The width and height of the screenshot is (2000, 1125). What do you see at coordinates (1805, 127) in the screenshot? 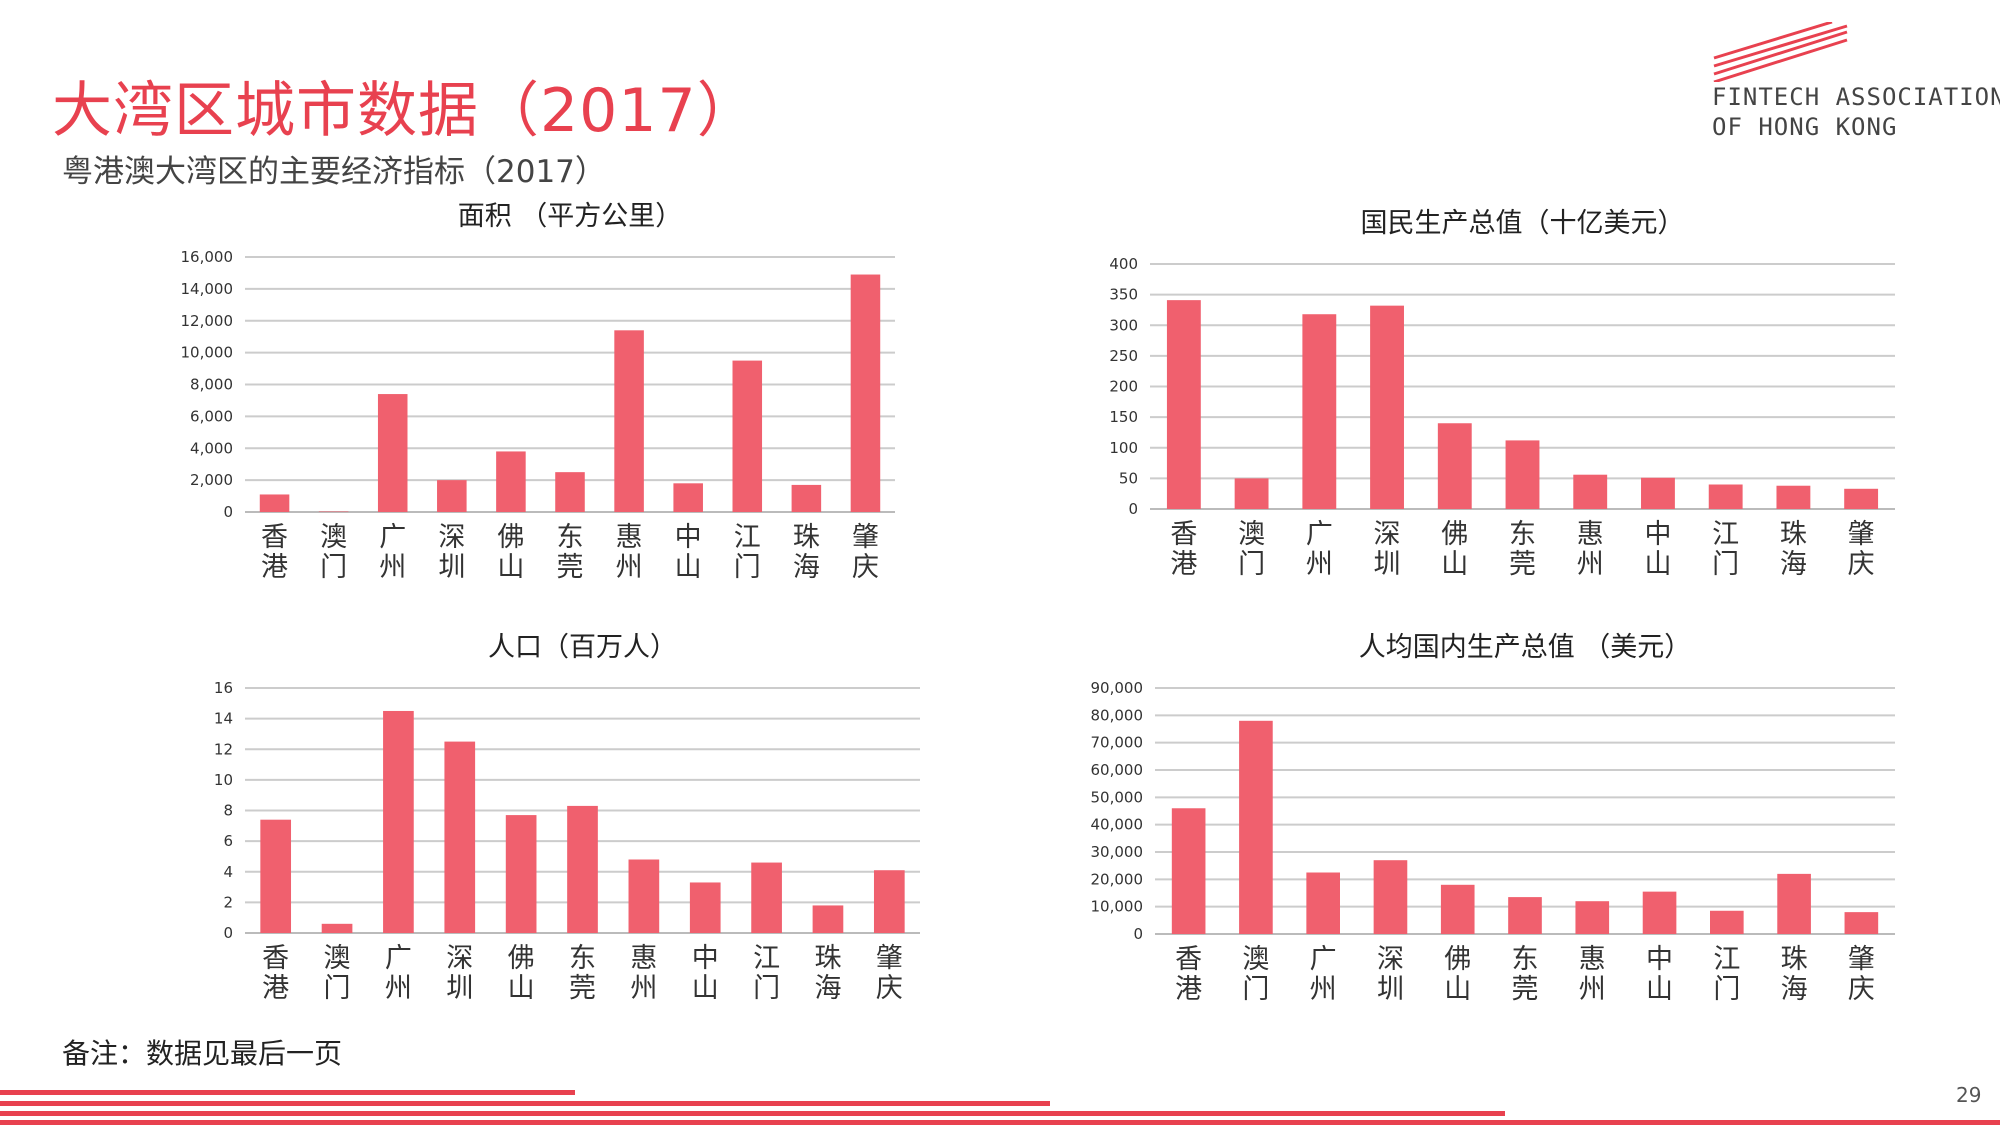
I see `logo-line-2: OF HONG KONG` at bounding box center [1805, 127].